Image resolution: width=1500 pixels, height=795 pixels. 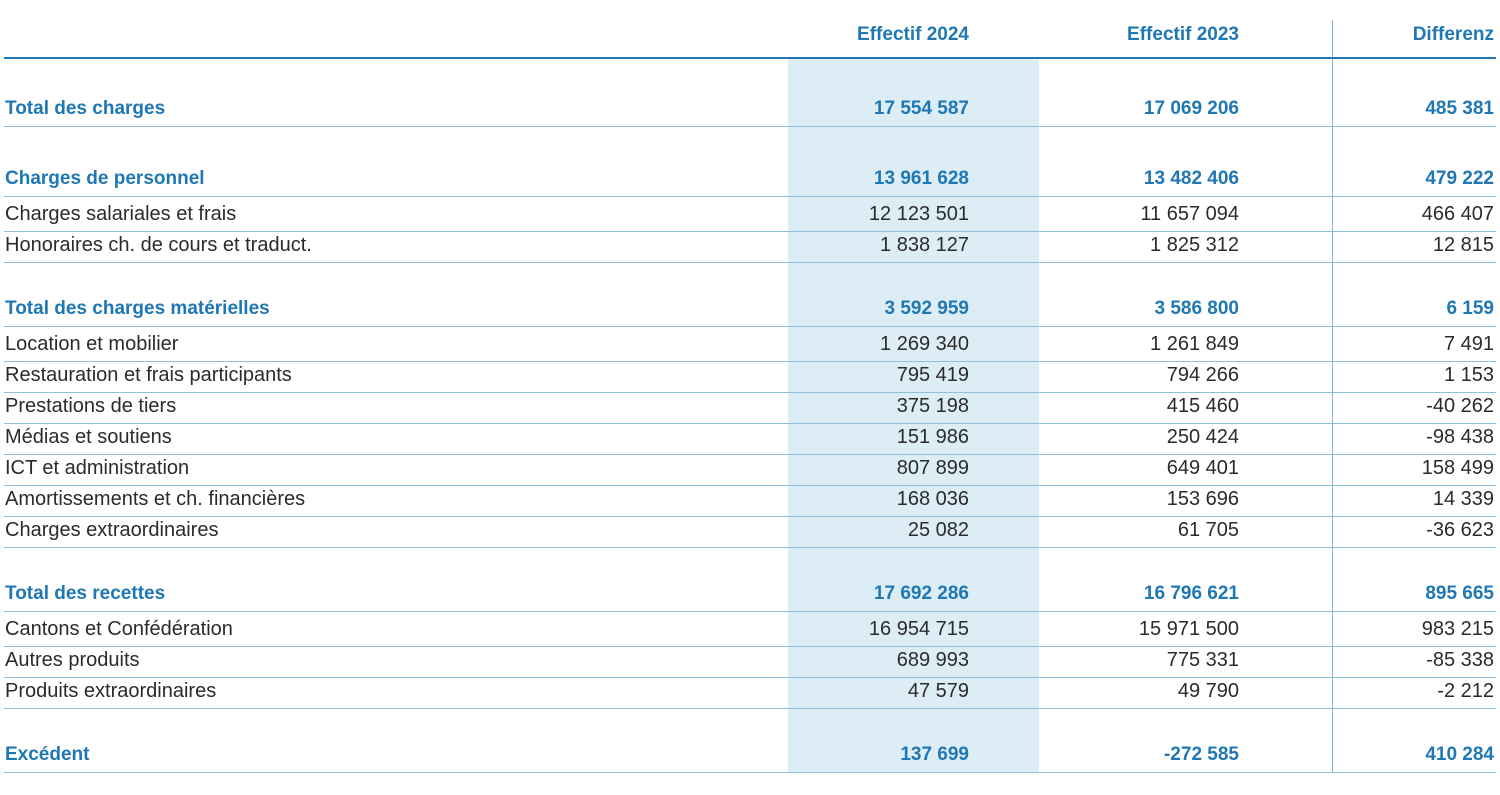 I want to click on value-differenz: 983 215, so click(x=1457, y=629).